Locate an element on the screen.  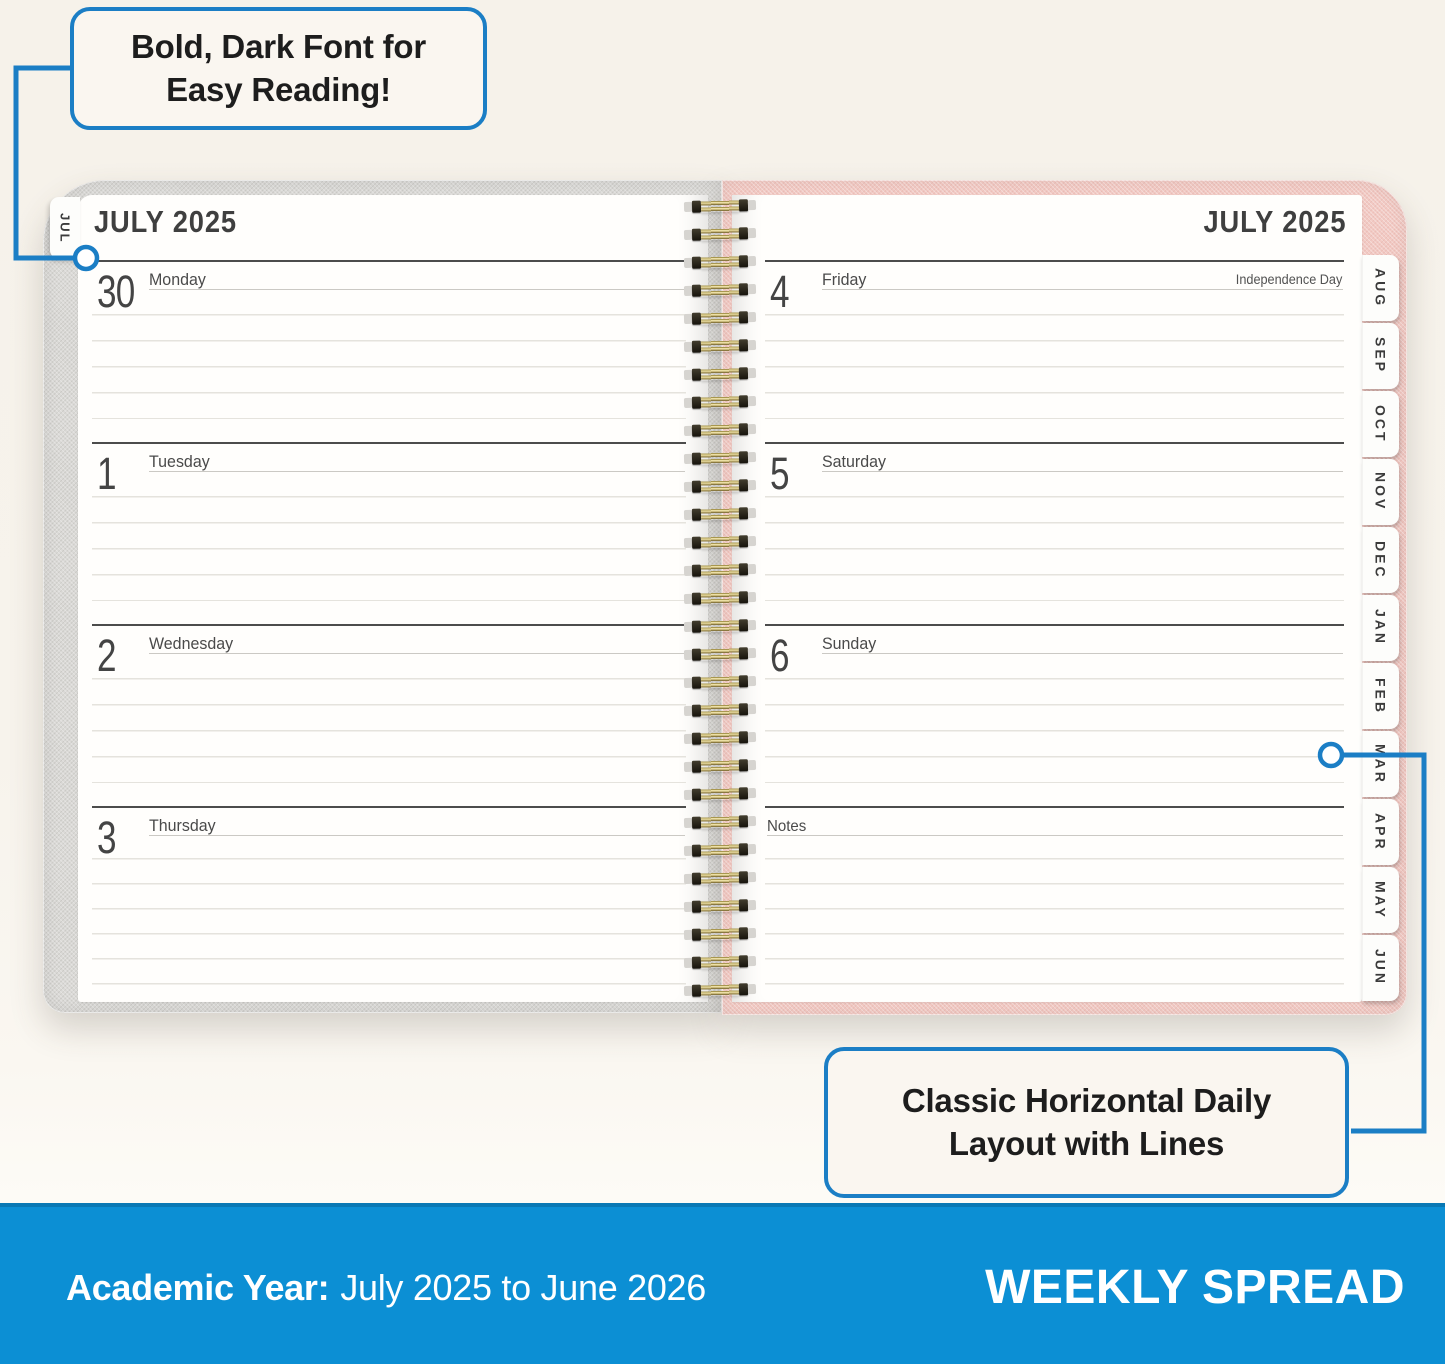
notes-cell: Notes is located at coordinates (1054, 904).